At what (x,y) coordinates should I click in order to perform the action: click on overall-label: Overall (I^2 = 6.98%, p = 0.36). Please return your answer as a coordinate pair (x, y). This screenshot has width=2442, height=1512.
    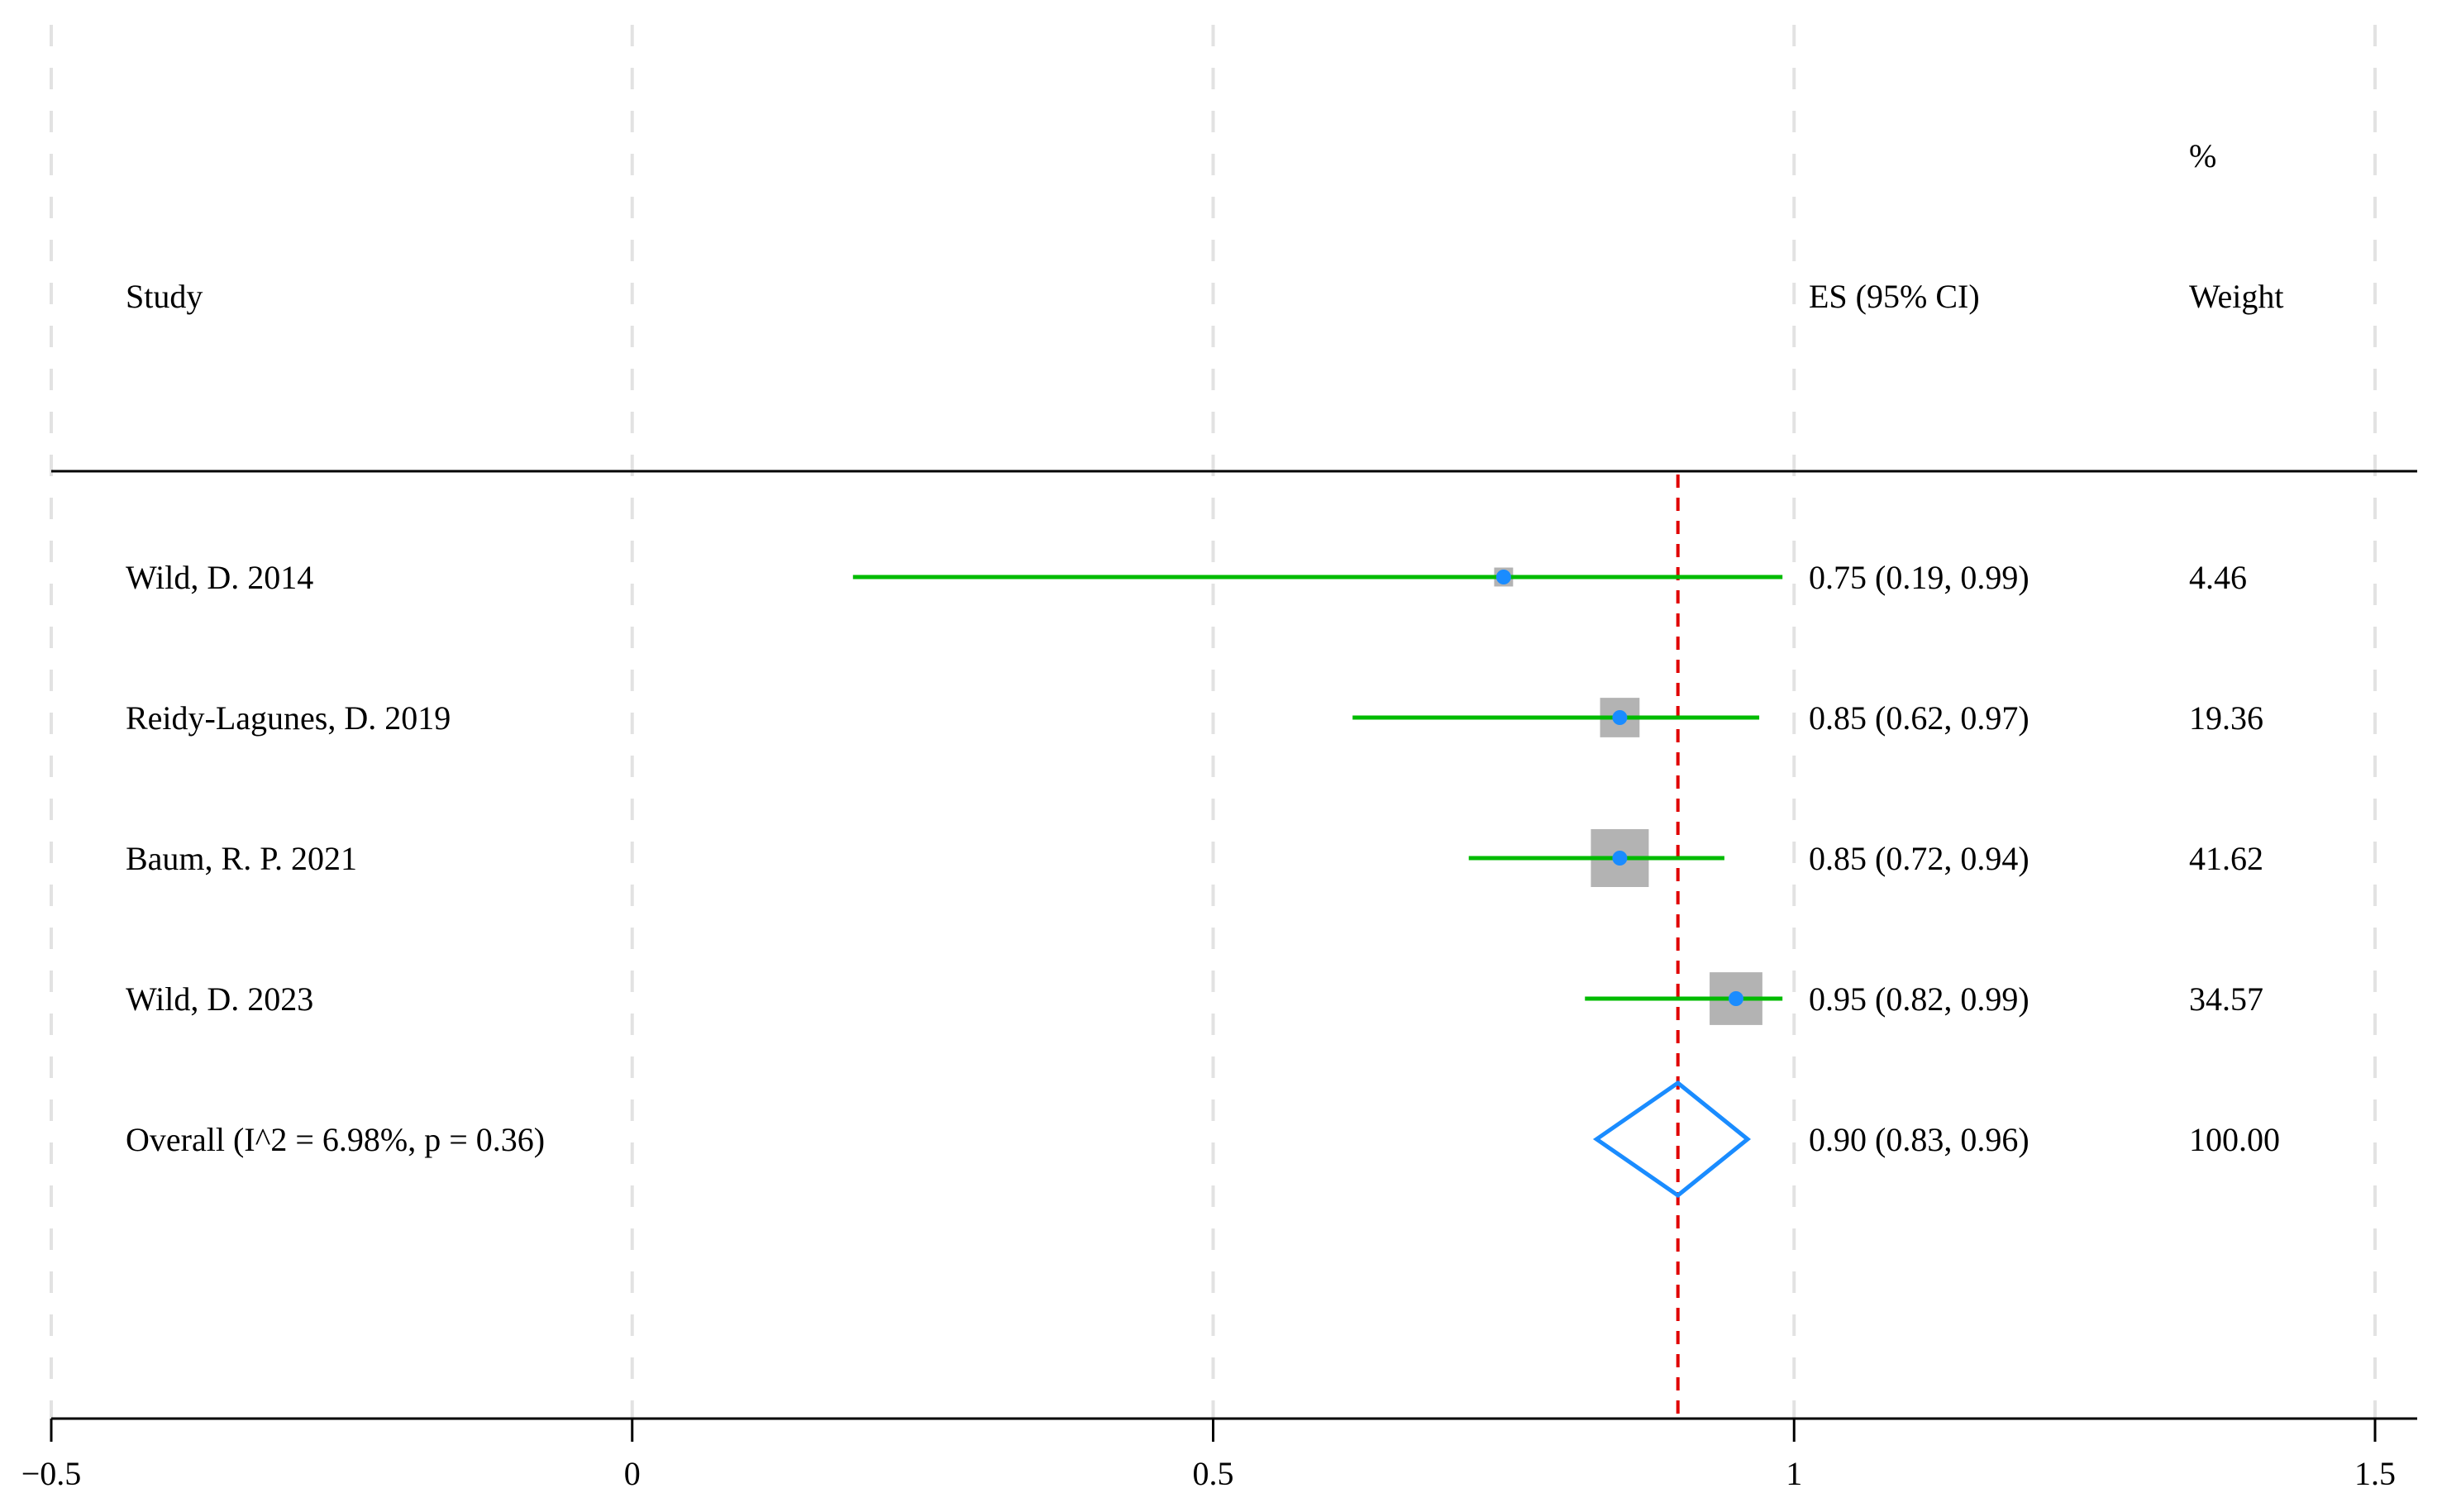
    Looking at the image, I should click on (335, 1139).